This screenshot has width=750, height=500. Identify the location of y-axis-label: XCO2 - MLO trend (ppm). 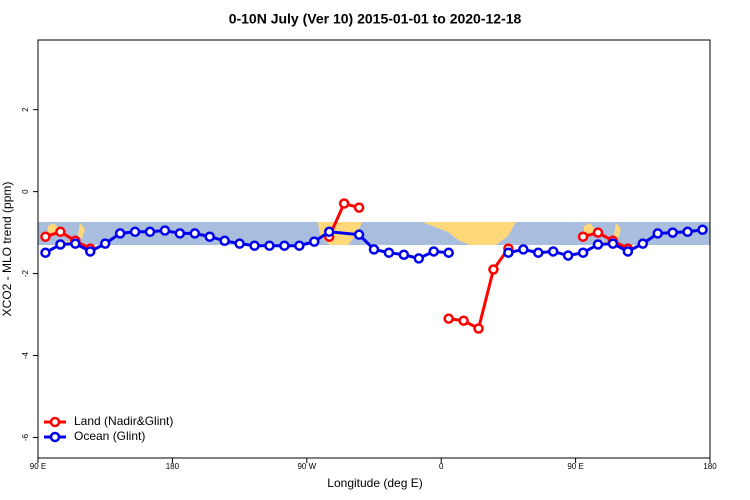
(7, 249).